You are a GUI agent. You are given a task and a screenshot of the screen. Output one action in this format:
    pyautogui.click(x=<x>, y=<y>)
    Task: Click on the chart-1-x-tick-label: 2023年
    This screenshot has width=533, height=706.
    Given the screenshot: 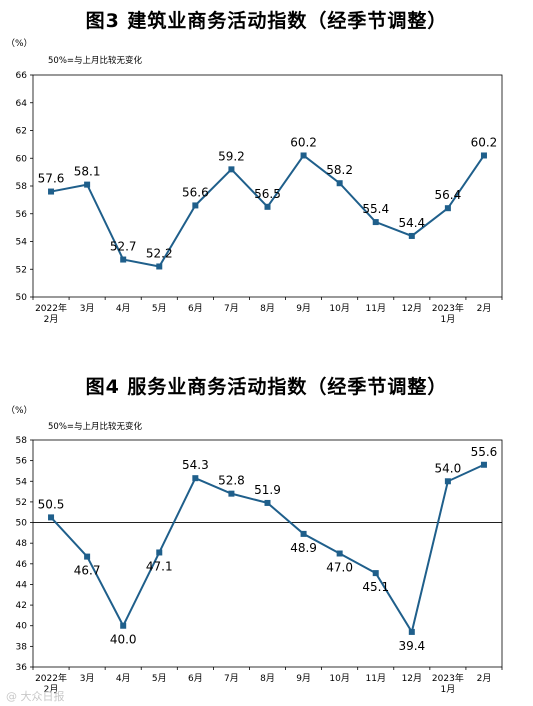 What is the action you would take?
    pyautogui.click(x=448, y=308)
    